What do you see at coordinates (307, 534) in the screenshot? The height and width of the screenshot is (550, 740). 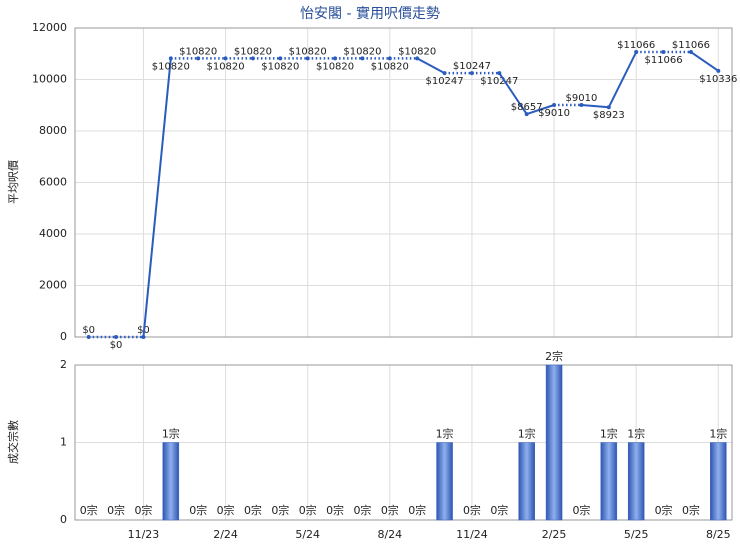 I see `x-tick-label: 5/24` at bounding box center [307, 534].